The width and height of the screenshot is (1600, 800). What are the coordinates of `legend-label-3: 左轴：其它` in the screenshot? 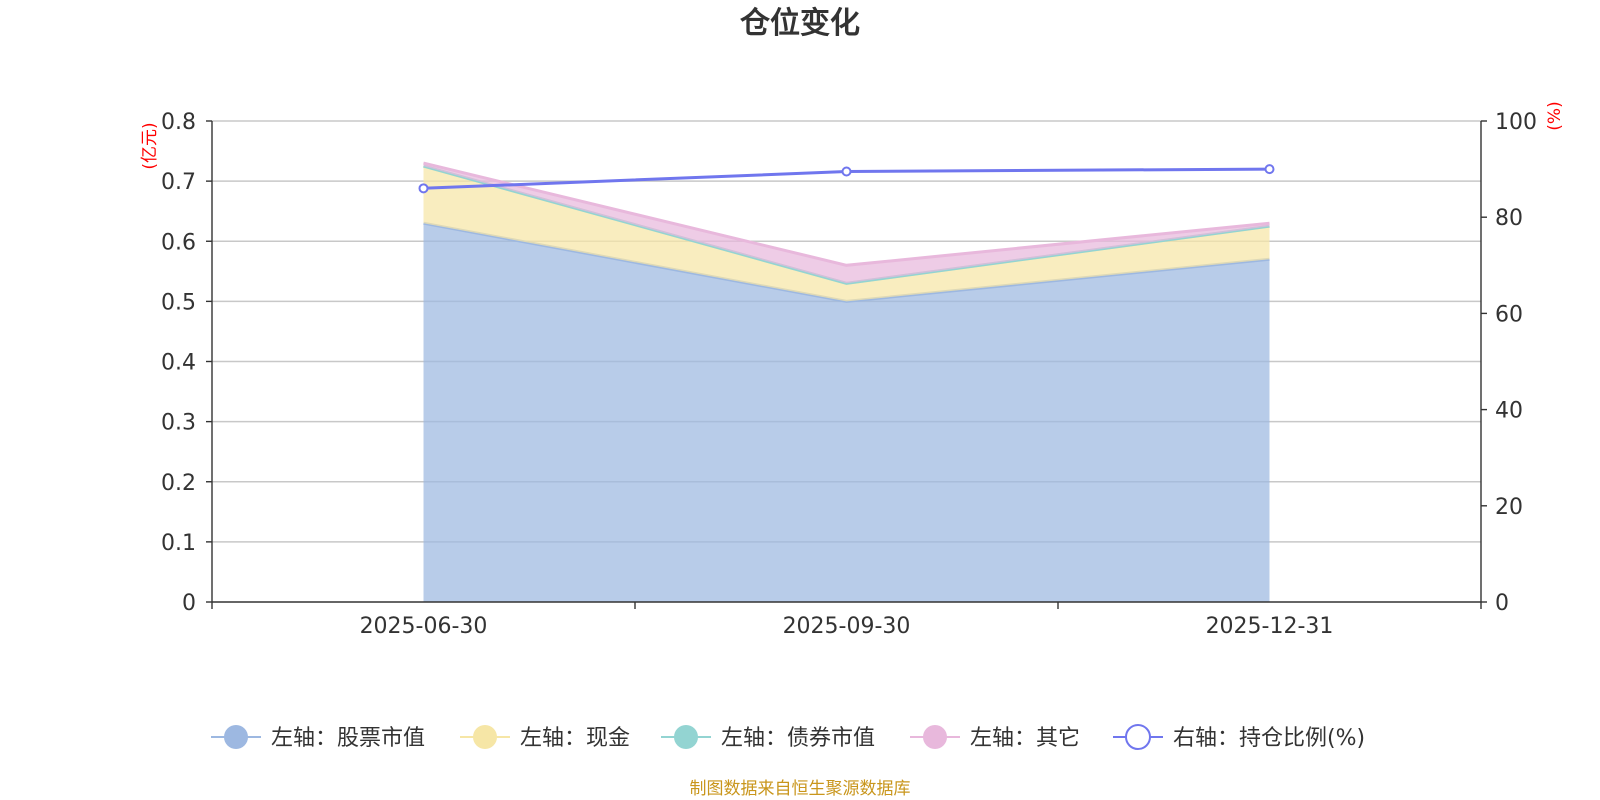 It's located at (1025, 738).